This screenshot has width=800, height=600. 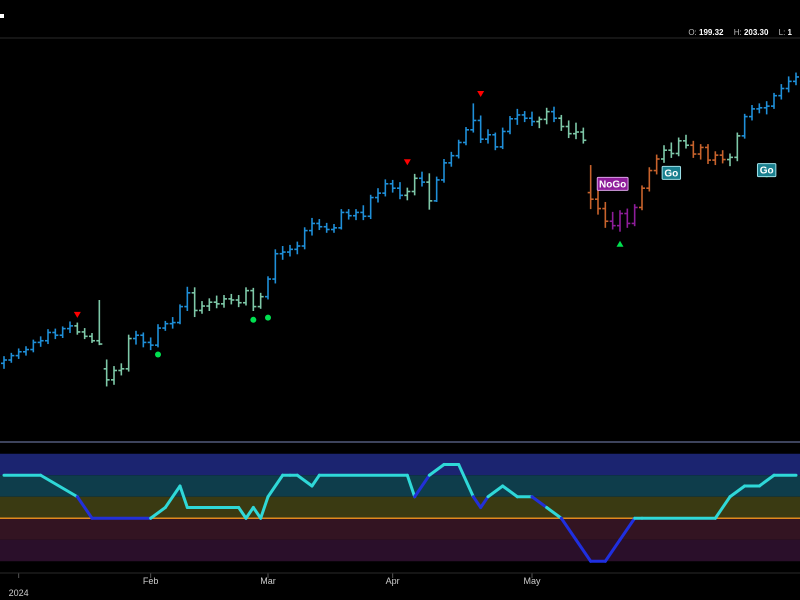 What do you see at coordinates (2, 16) in the screenshot?
I see `window-corner-glyph` at bounding box center [2, 16].